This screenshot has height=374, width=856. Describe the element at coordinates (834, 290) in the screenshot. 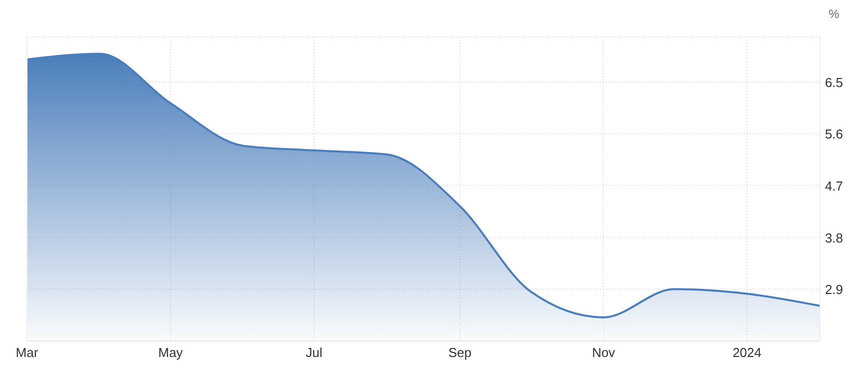

I see `y-tick-label: 2.9` at that location.